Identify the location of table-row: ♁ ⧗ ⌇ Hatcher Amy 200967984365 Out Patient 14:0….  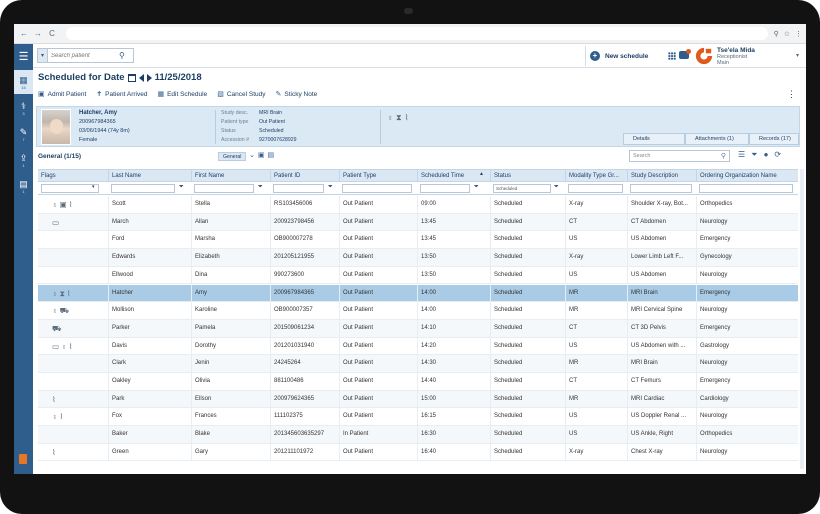
(418, 293).